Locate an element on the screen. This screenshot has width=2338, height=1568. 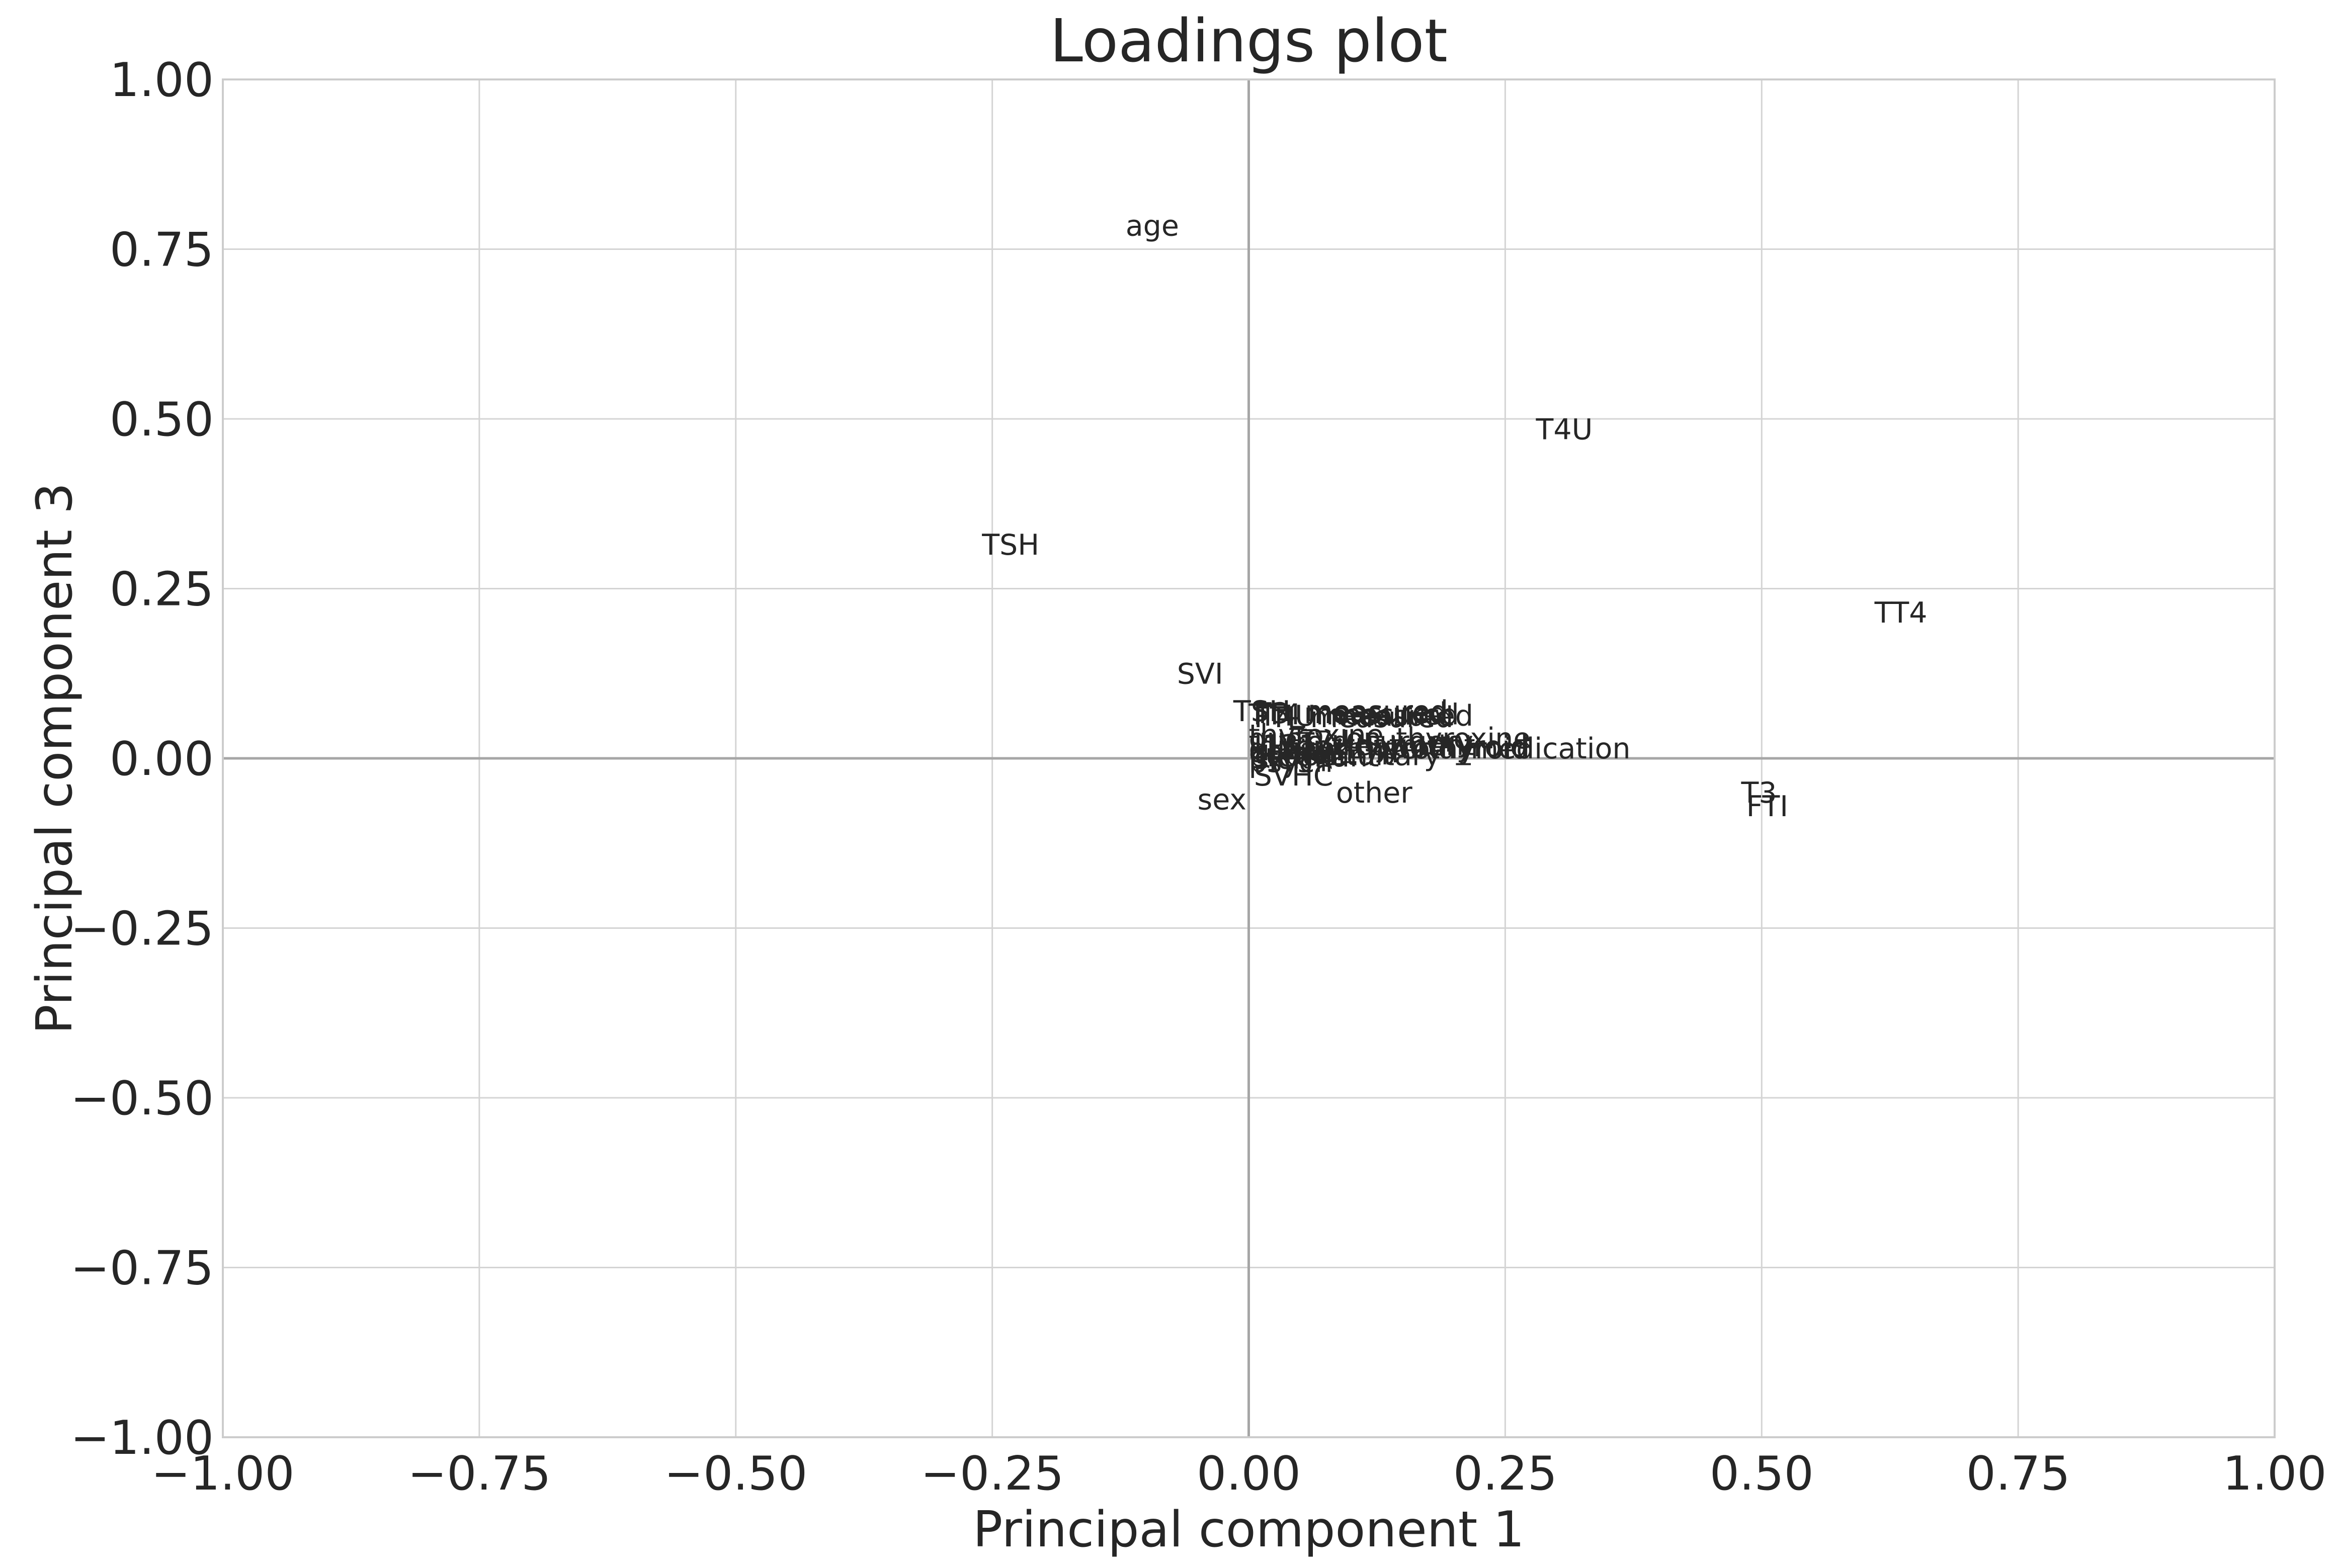
y-tick-label: 0.00 is located at coordinates (162, 759).